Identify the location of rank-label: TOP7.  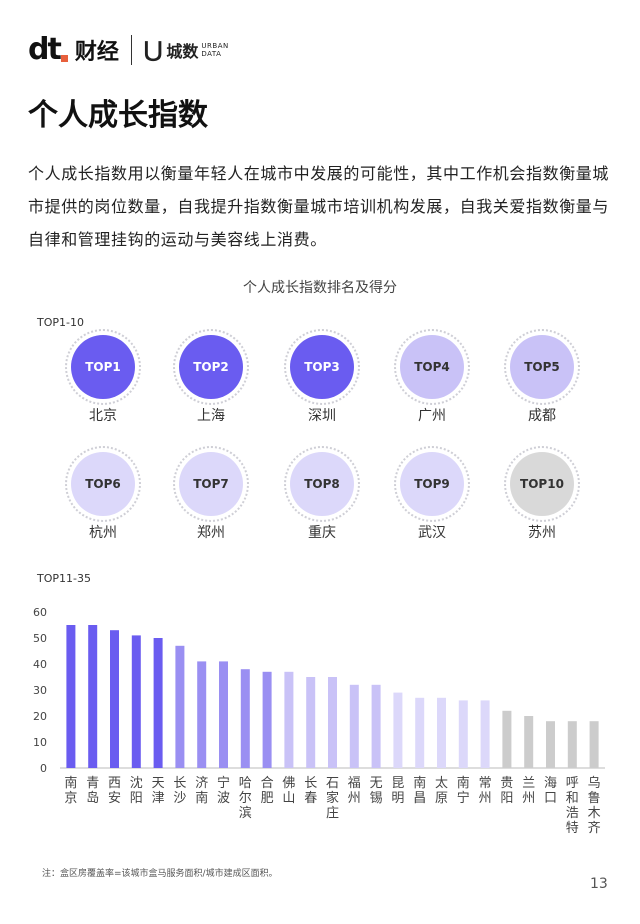
(211, 484).